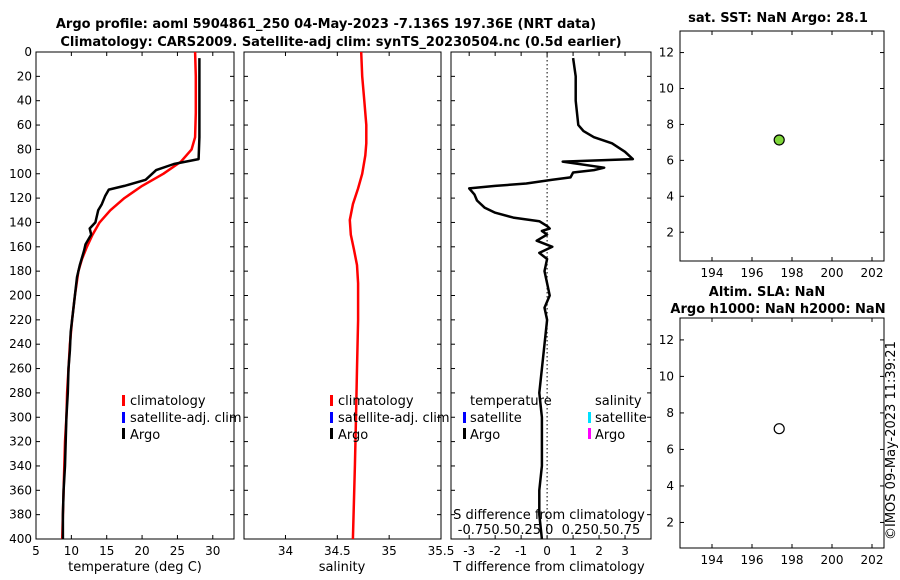  Describe the element at coordinates (20, 296) in the screenshot. I see `y-tick-label: 200` at that location.